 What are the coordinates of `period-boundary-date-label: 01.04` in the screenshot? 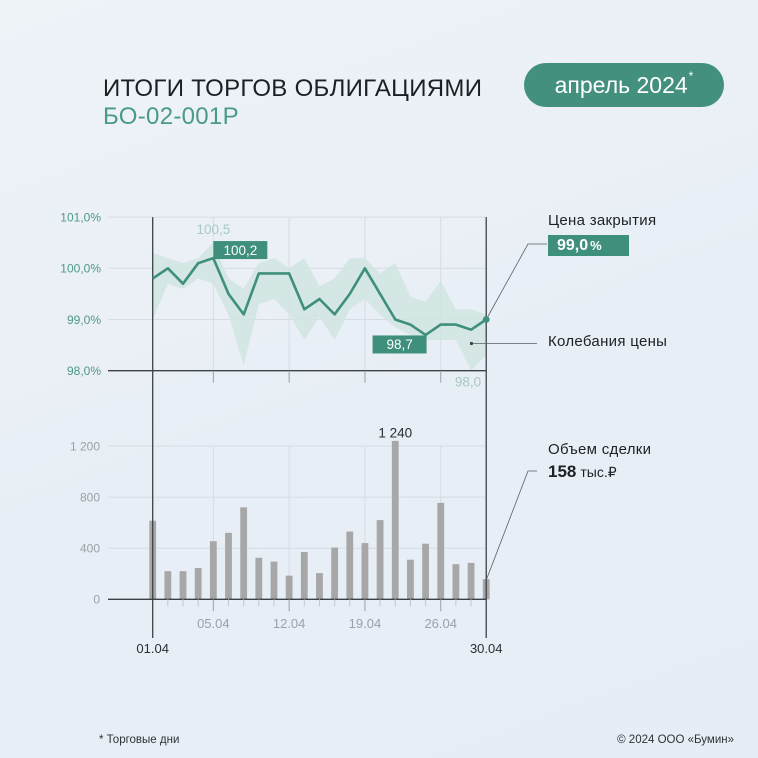 It's located at (152, 648).